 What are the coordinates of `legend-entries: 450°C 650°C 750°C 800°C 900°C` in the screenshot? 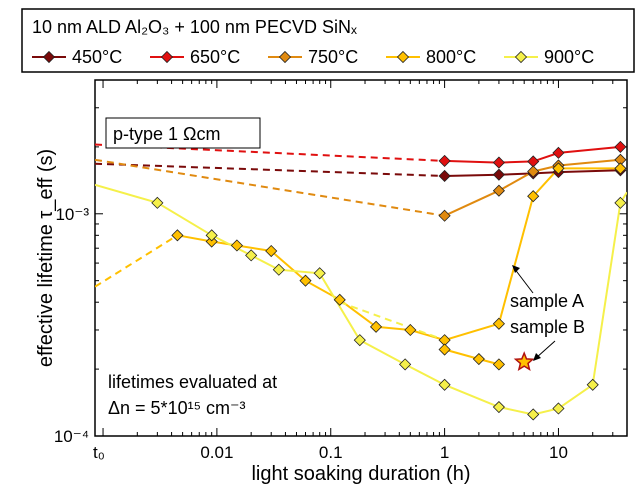 It's located at (313, 57).